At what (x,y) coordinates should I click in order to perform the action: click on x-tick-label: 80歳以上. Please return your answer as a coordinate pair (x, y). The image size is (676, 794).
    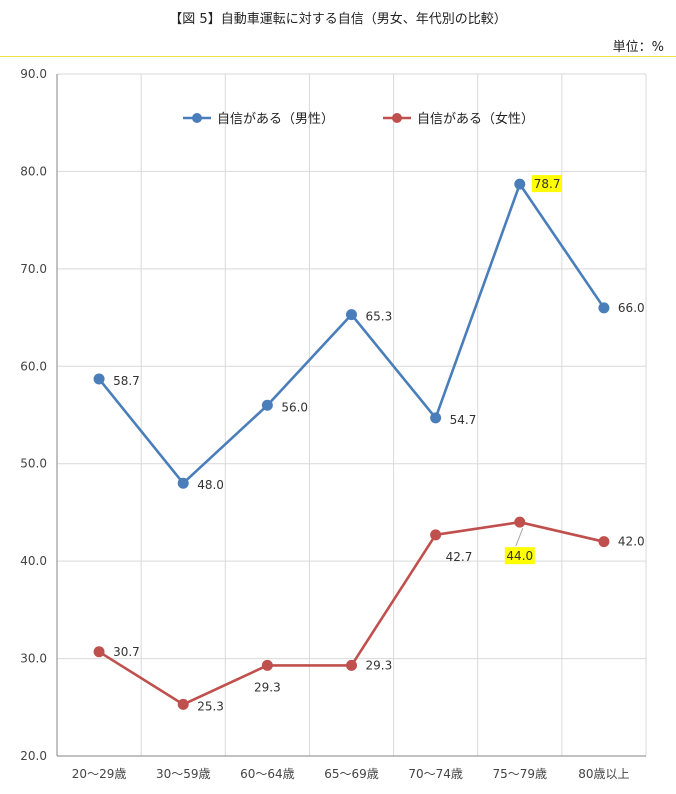
    Looking at the image, I should click on (603, 774).